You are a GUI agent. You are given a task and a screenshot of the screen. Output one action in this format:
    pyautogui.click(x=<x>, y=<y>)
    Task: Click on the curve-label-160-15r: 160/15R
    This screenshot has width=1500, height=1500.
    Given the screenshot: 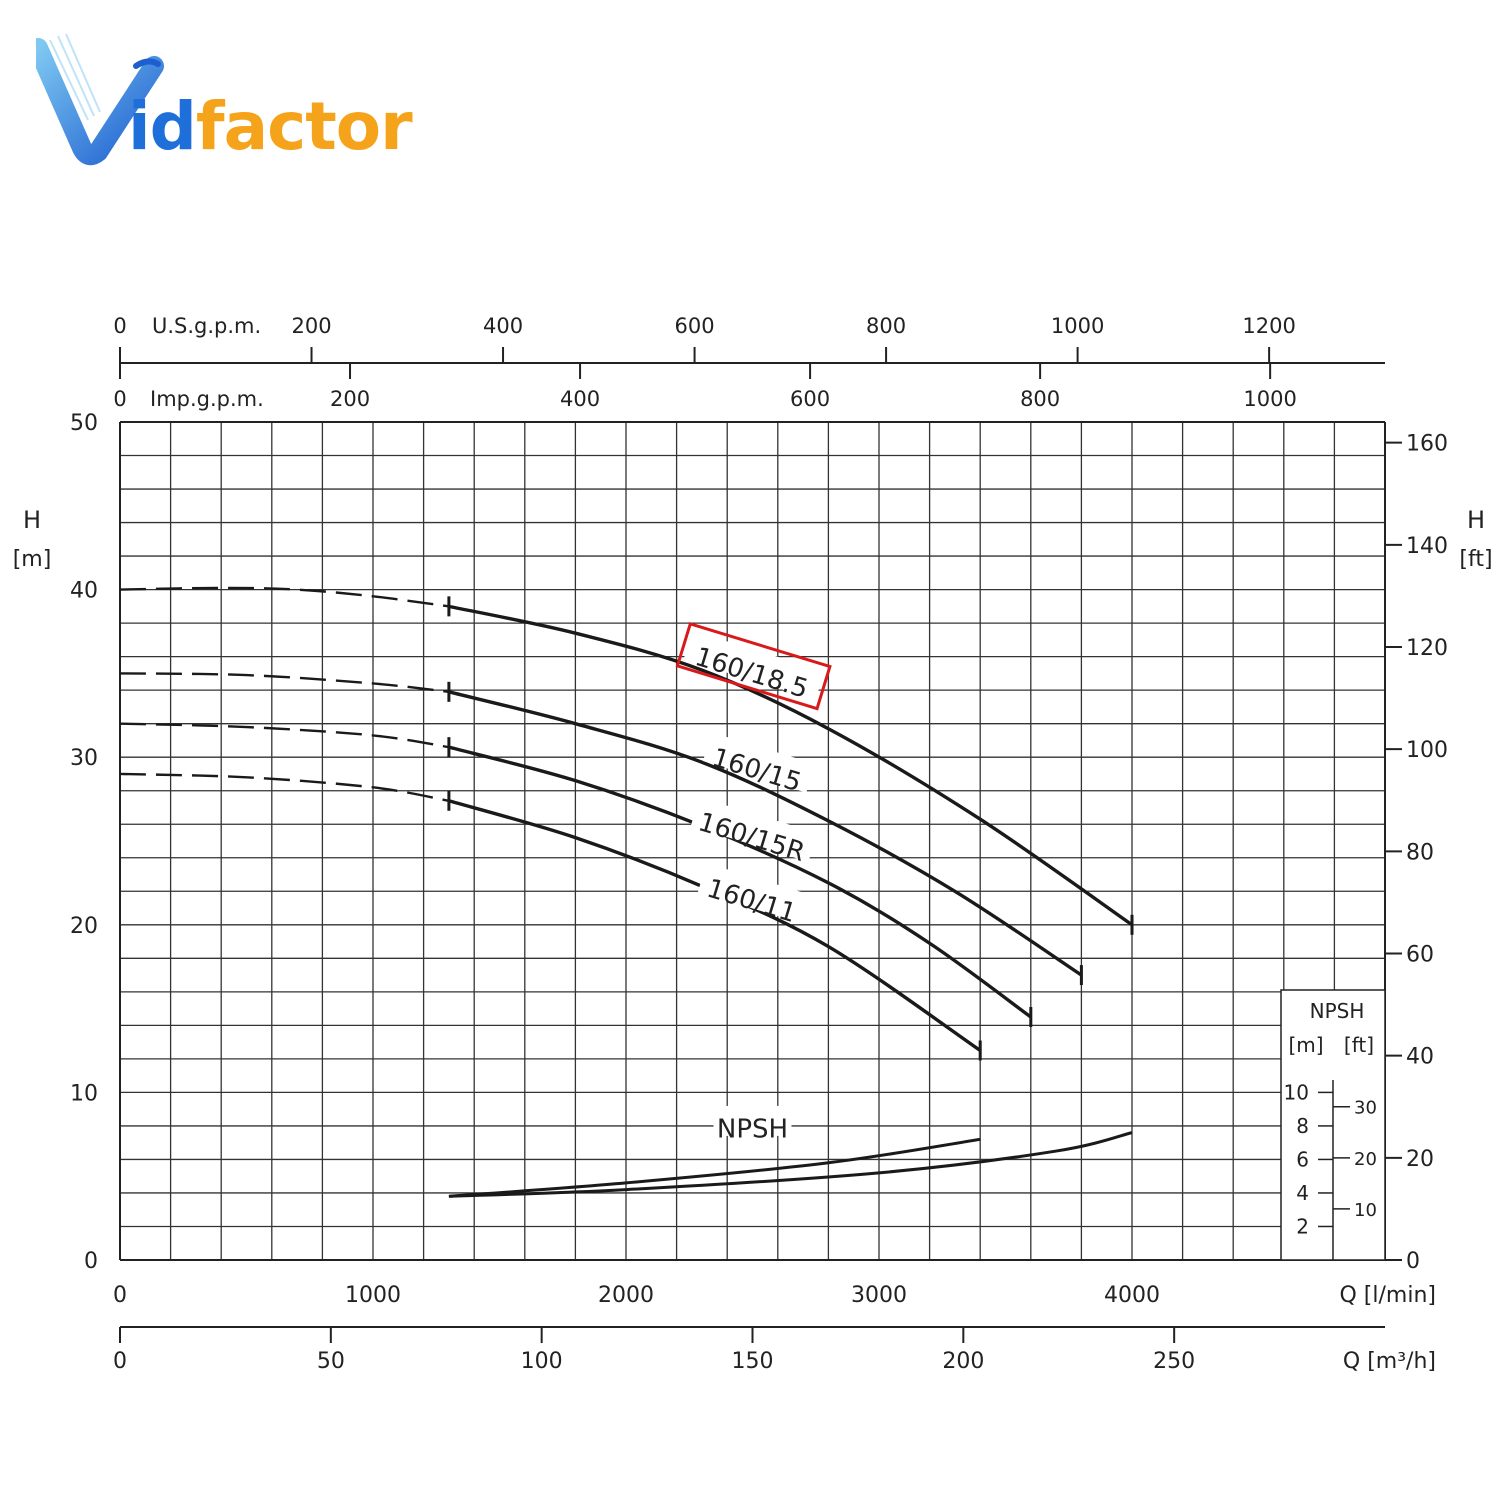 What is the action you would take?
    pyautogui.click(x=754, y=832)
    